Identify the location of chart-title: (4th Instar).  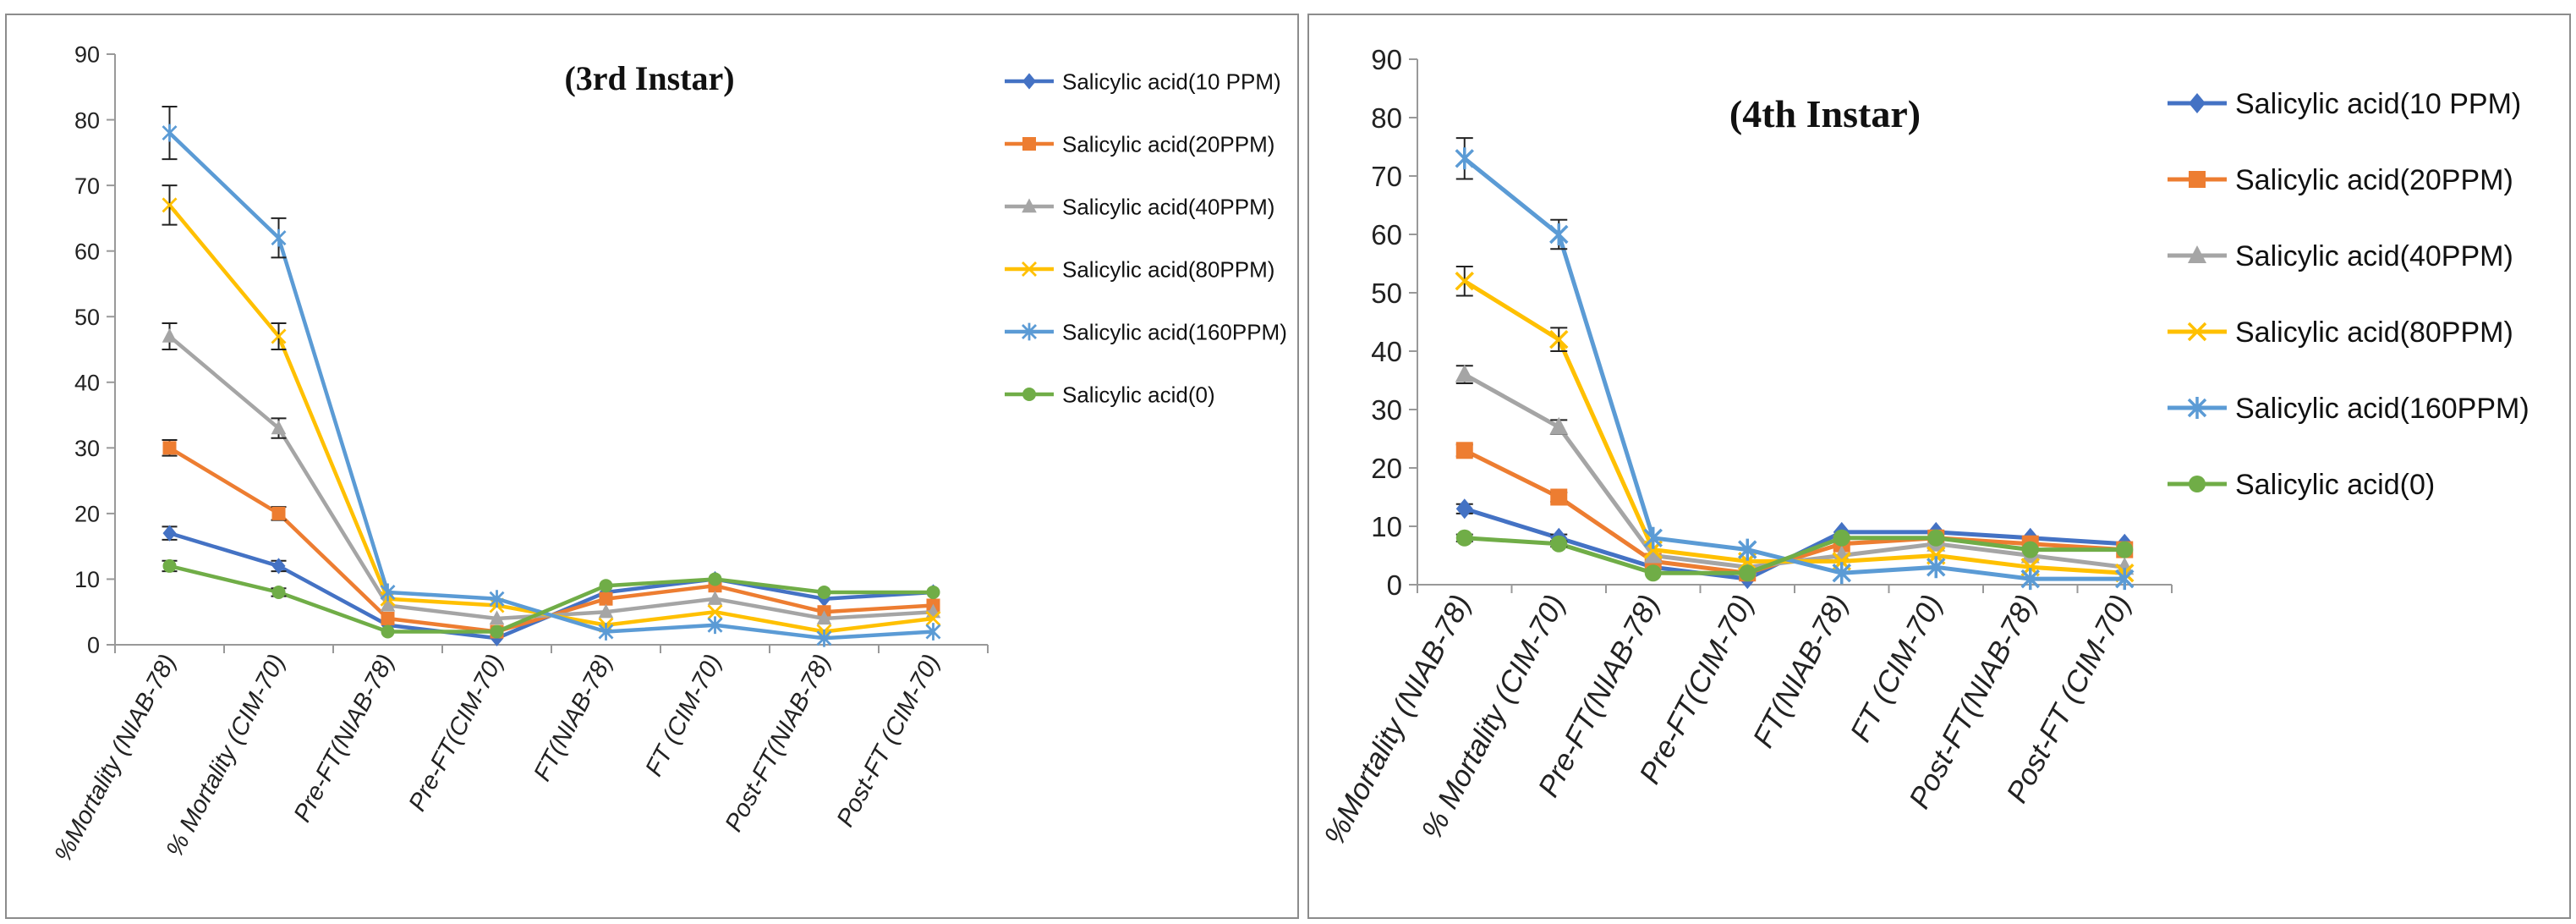
(1825, 114).